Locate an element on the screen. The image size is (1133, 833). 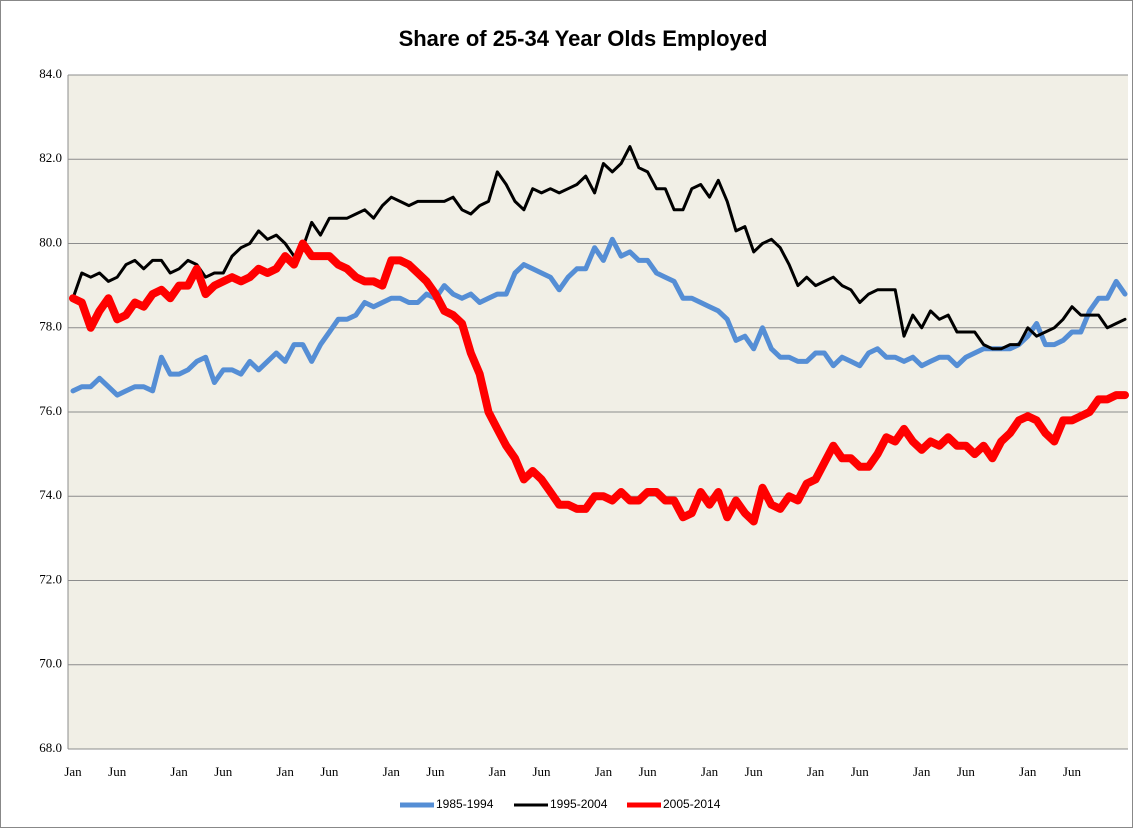
y-tick-label: 68.0 is located at coordinates (50, 747).